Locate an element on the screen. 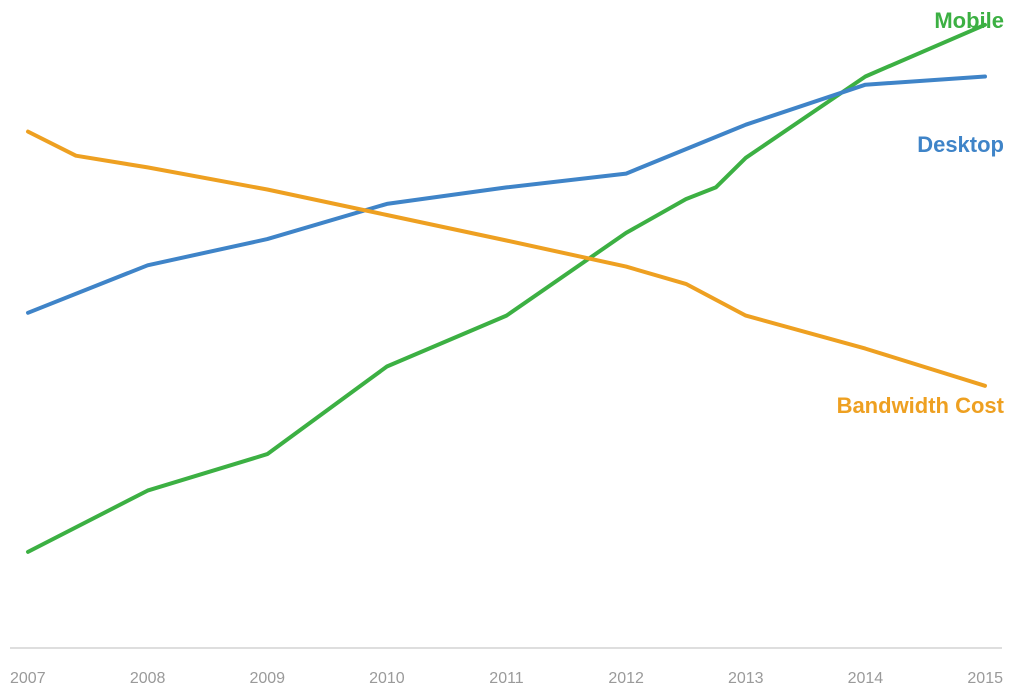 The image size is (1018, 689). x-tick-label-2011: 2011 is located at coordinates (506, 678).